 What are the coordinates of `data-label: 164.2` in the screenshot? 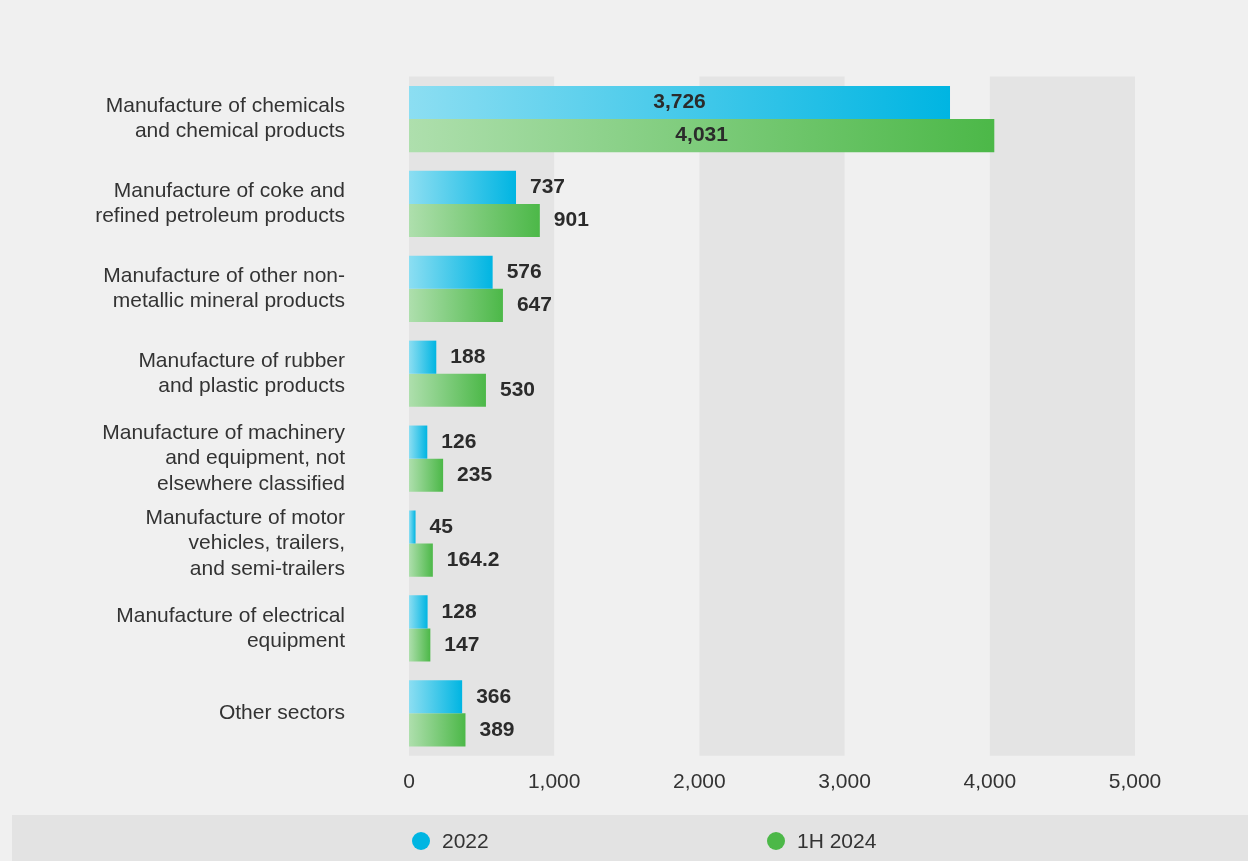 It's located at (473, 558).